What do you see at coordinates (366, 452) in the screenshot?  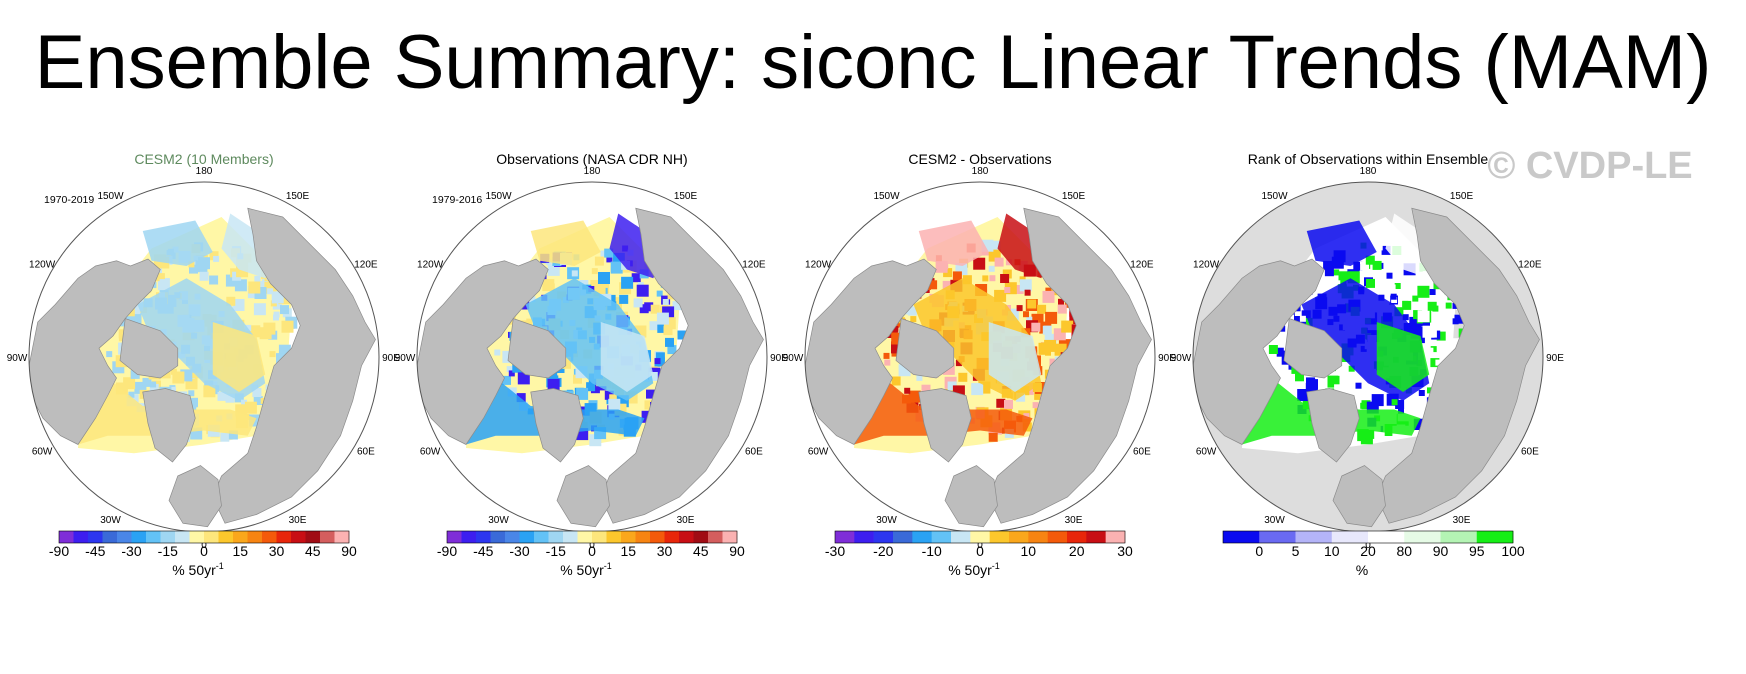 I see `longitude-label: 60E` at bounding box center [366, 452].